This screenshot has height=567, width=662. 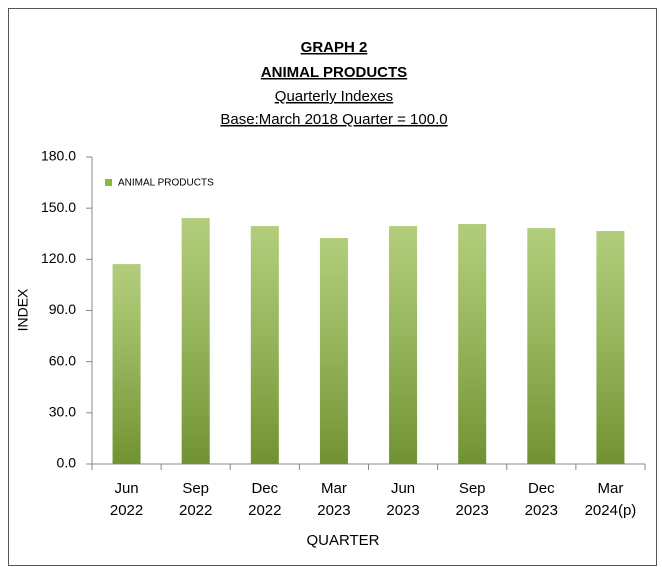 I want to click on y-tick-label: 90.0, so click(x=62, y=309).